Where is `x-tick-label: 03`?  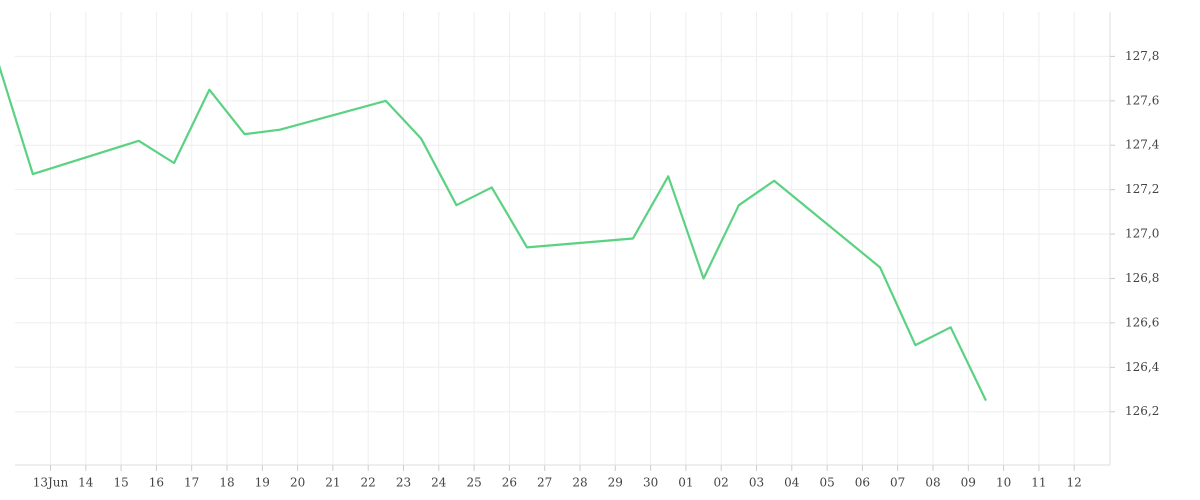
x-tick-label: 03 is located at coordinates (756, 483).